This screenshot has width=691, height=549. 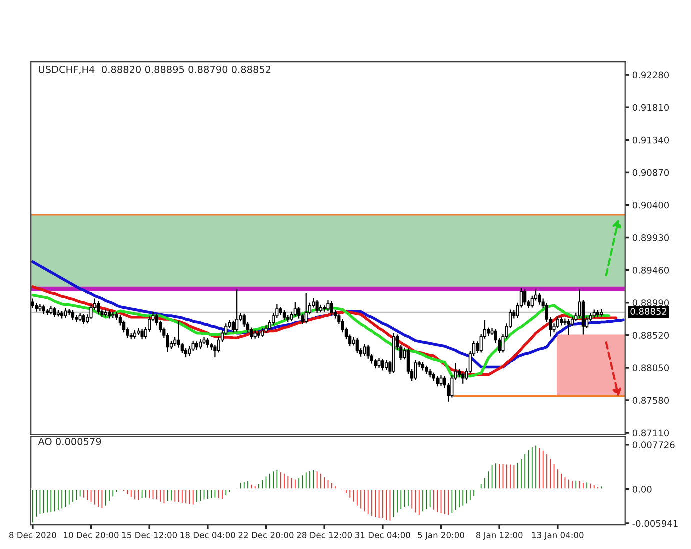 What do you see at coordinates (651, 433) in the screenshot?
I see `y-tick-label: 0.87110` at bounding box center [651, 433].